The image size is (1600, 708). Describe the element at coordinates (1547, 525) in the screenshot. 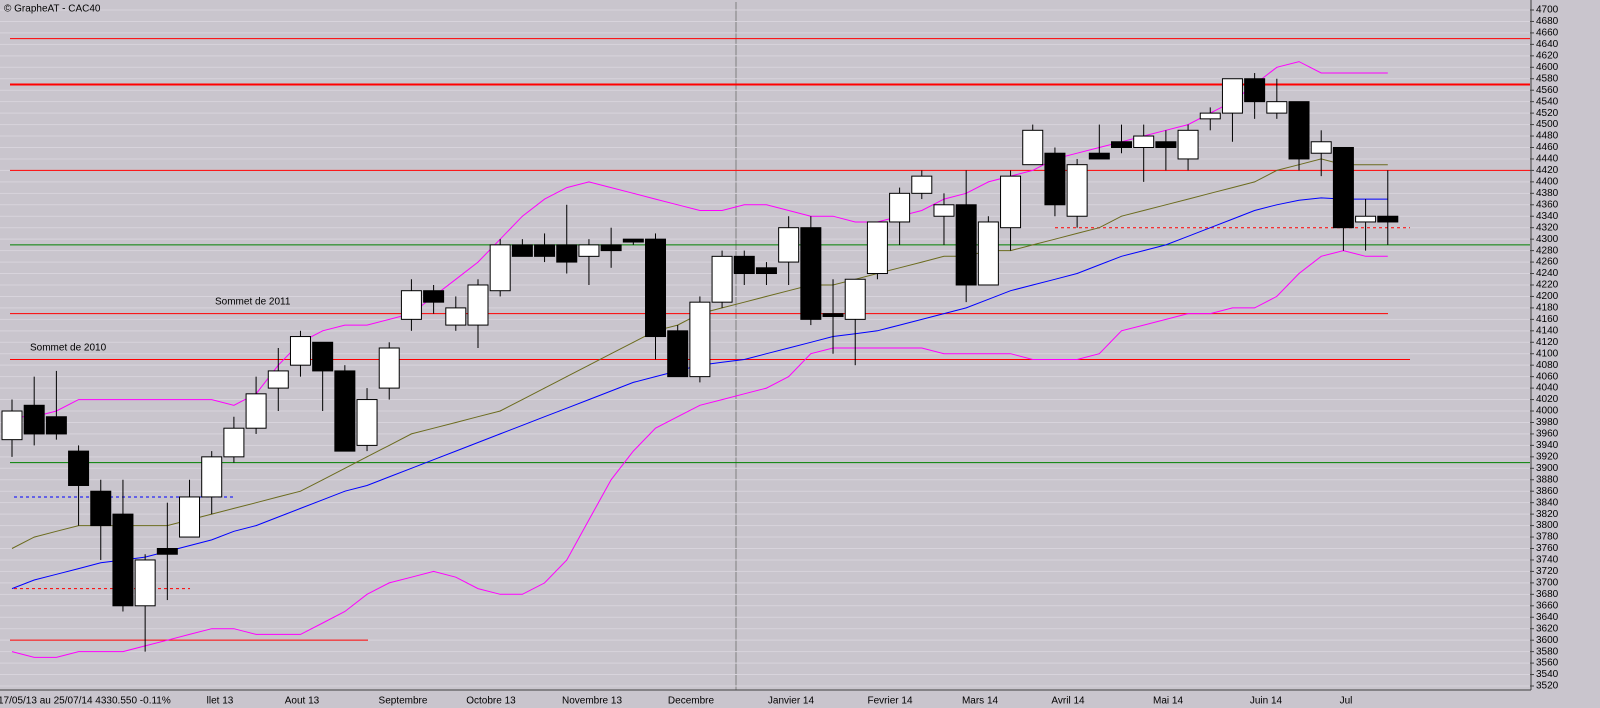

I see `y-tick-label: 3800` at that location.